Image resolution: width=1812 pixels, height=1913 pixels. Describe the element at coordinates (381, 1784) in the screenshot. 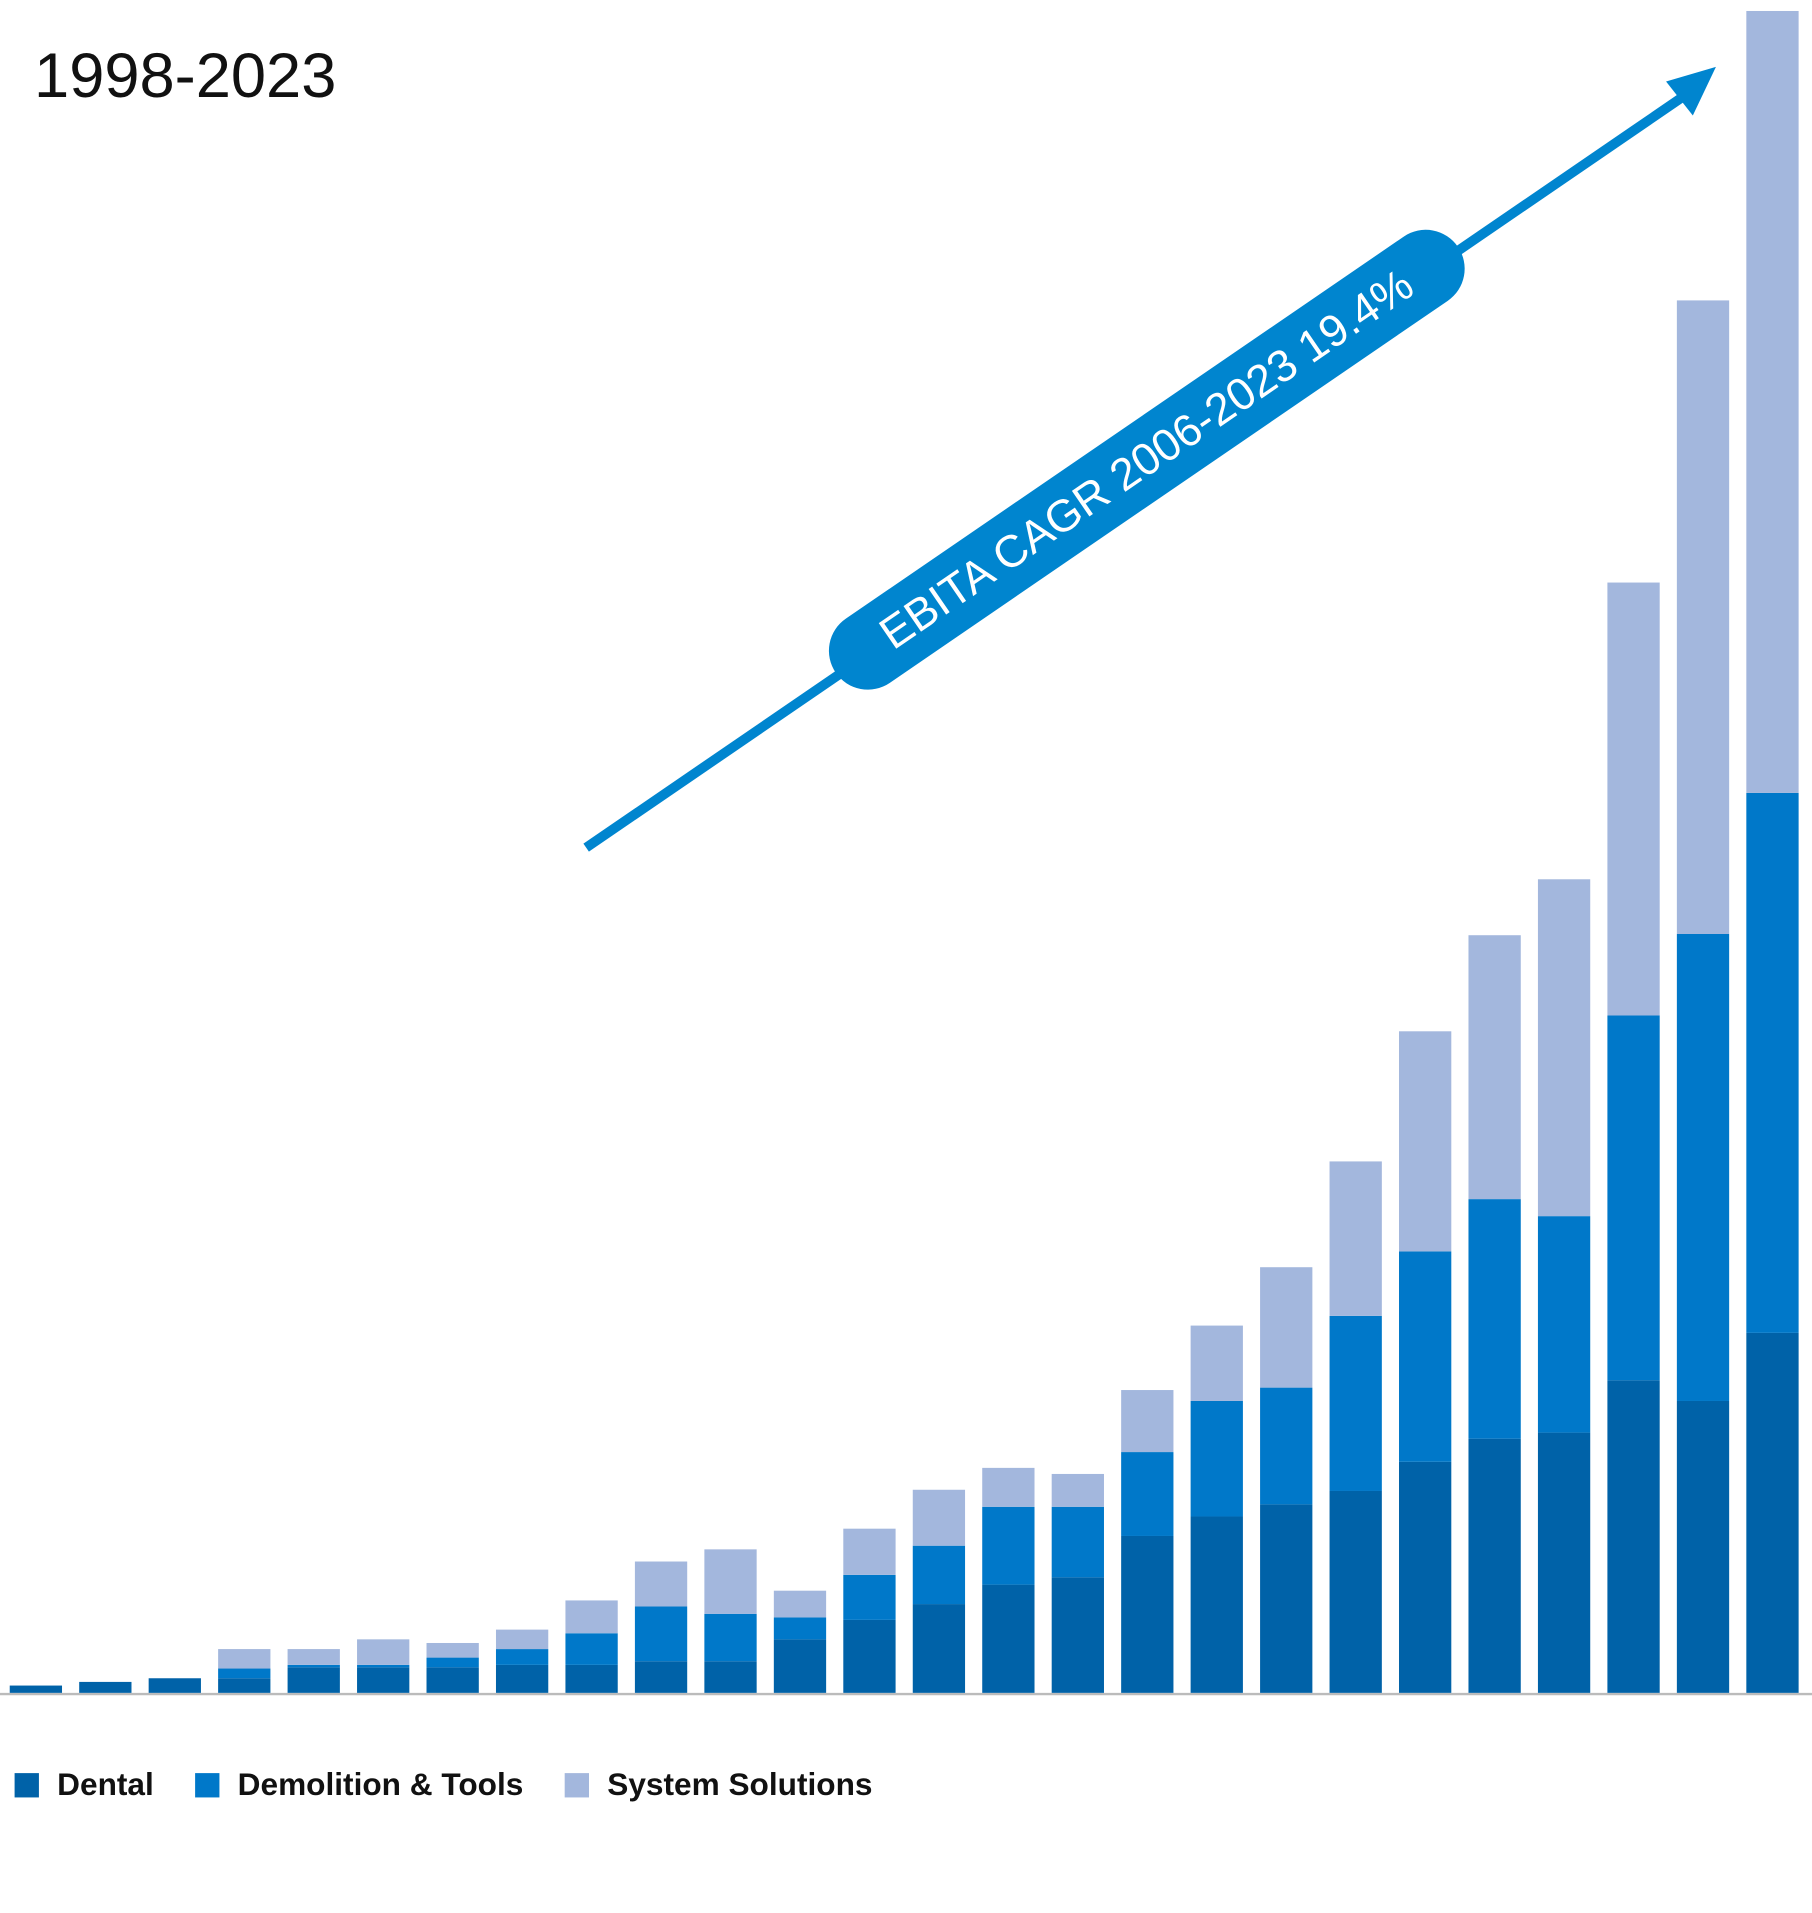

I see `legend-label: Demolition & Tools` at that location.